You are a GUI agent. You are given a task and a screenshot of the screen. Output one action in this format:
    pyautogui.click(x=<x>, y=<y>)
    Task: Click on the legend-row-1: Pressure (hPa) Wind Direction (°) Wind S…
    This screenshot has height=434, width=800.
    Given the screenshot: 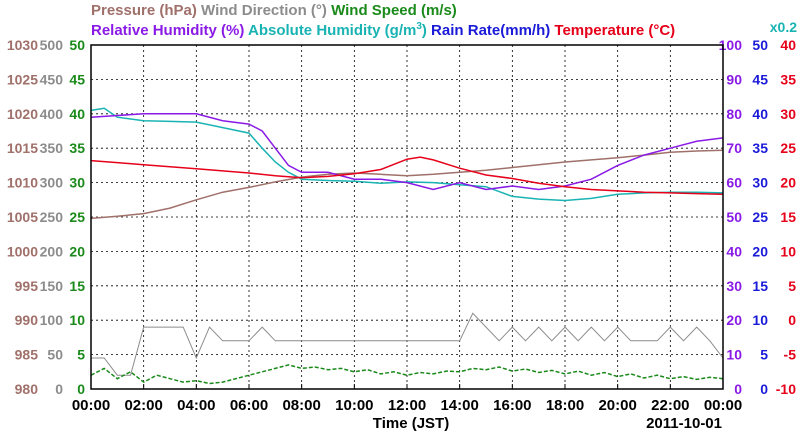 What is the action you would take?
    pyautogui.click(x=274, y=10)
    